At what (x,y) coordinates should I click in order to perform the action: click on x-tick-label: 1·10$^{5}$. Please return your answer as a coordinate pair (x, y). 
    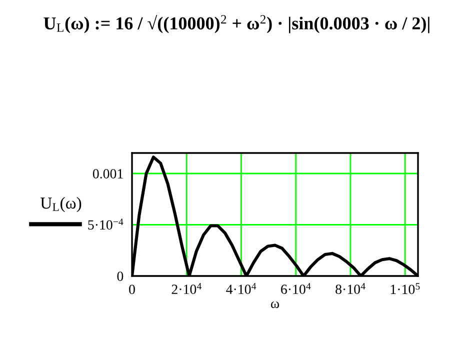
    Looking at the image, I should click on (405, 288).